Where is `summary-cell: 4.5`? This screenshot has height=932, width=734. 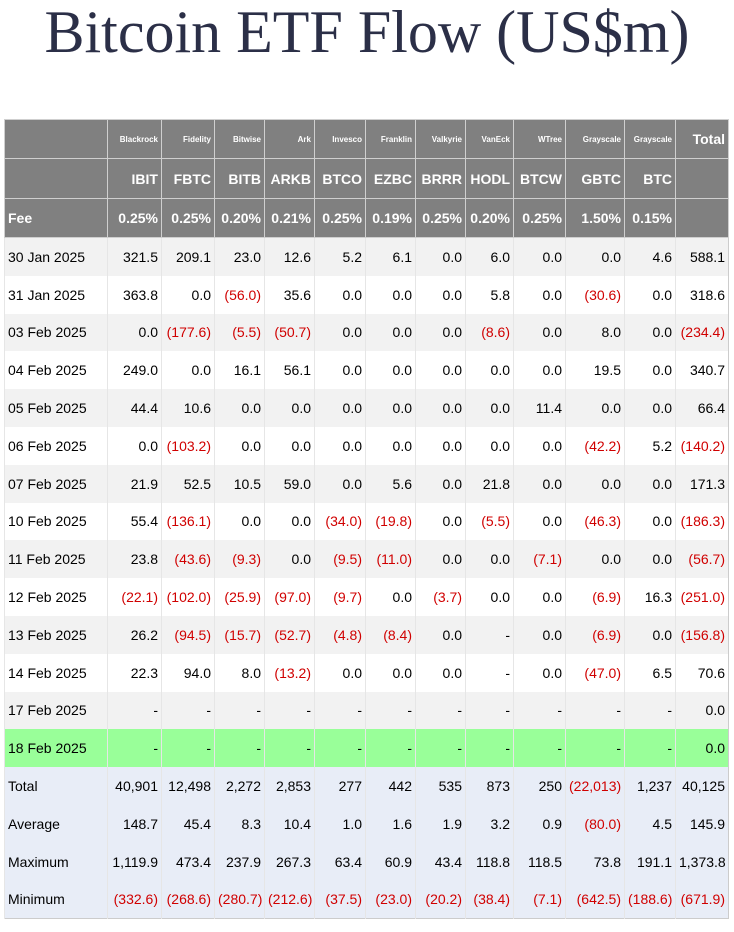 summary-cell: 4.5 is located at coordinates (650, 823).